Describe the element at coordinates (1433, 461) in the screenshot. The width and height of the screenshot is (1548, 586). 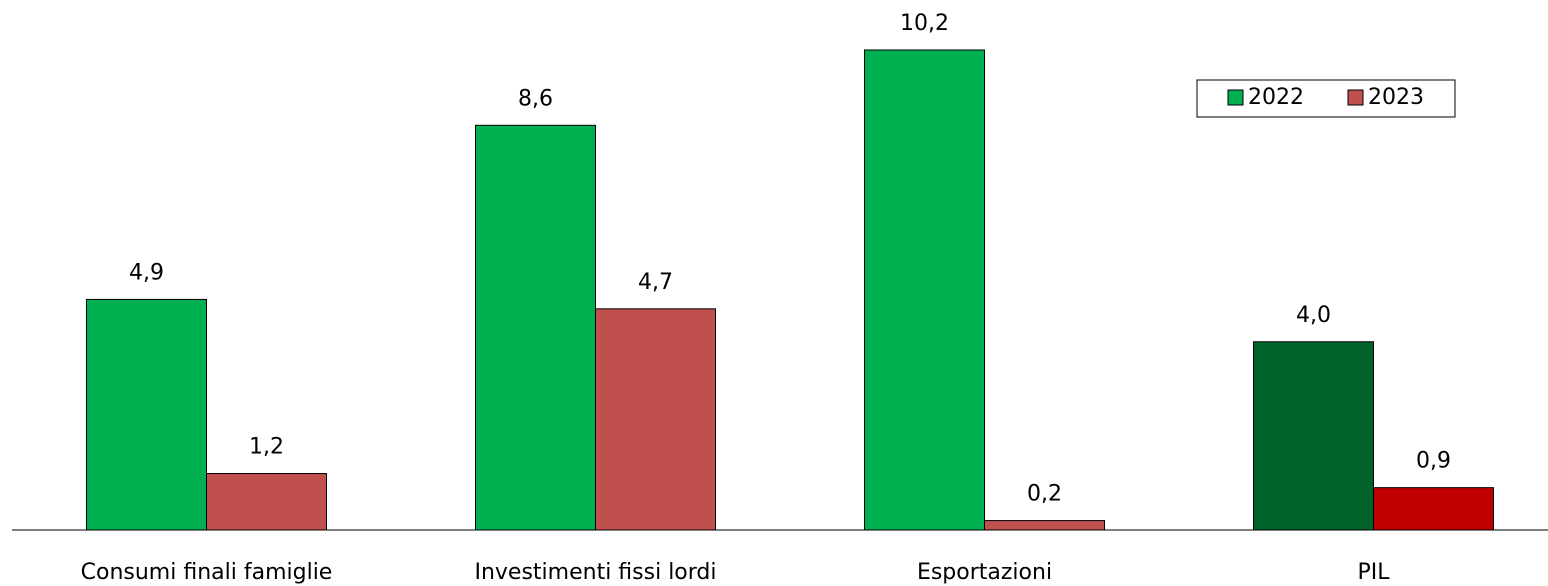
I see `data-label: 0,9` at that location.